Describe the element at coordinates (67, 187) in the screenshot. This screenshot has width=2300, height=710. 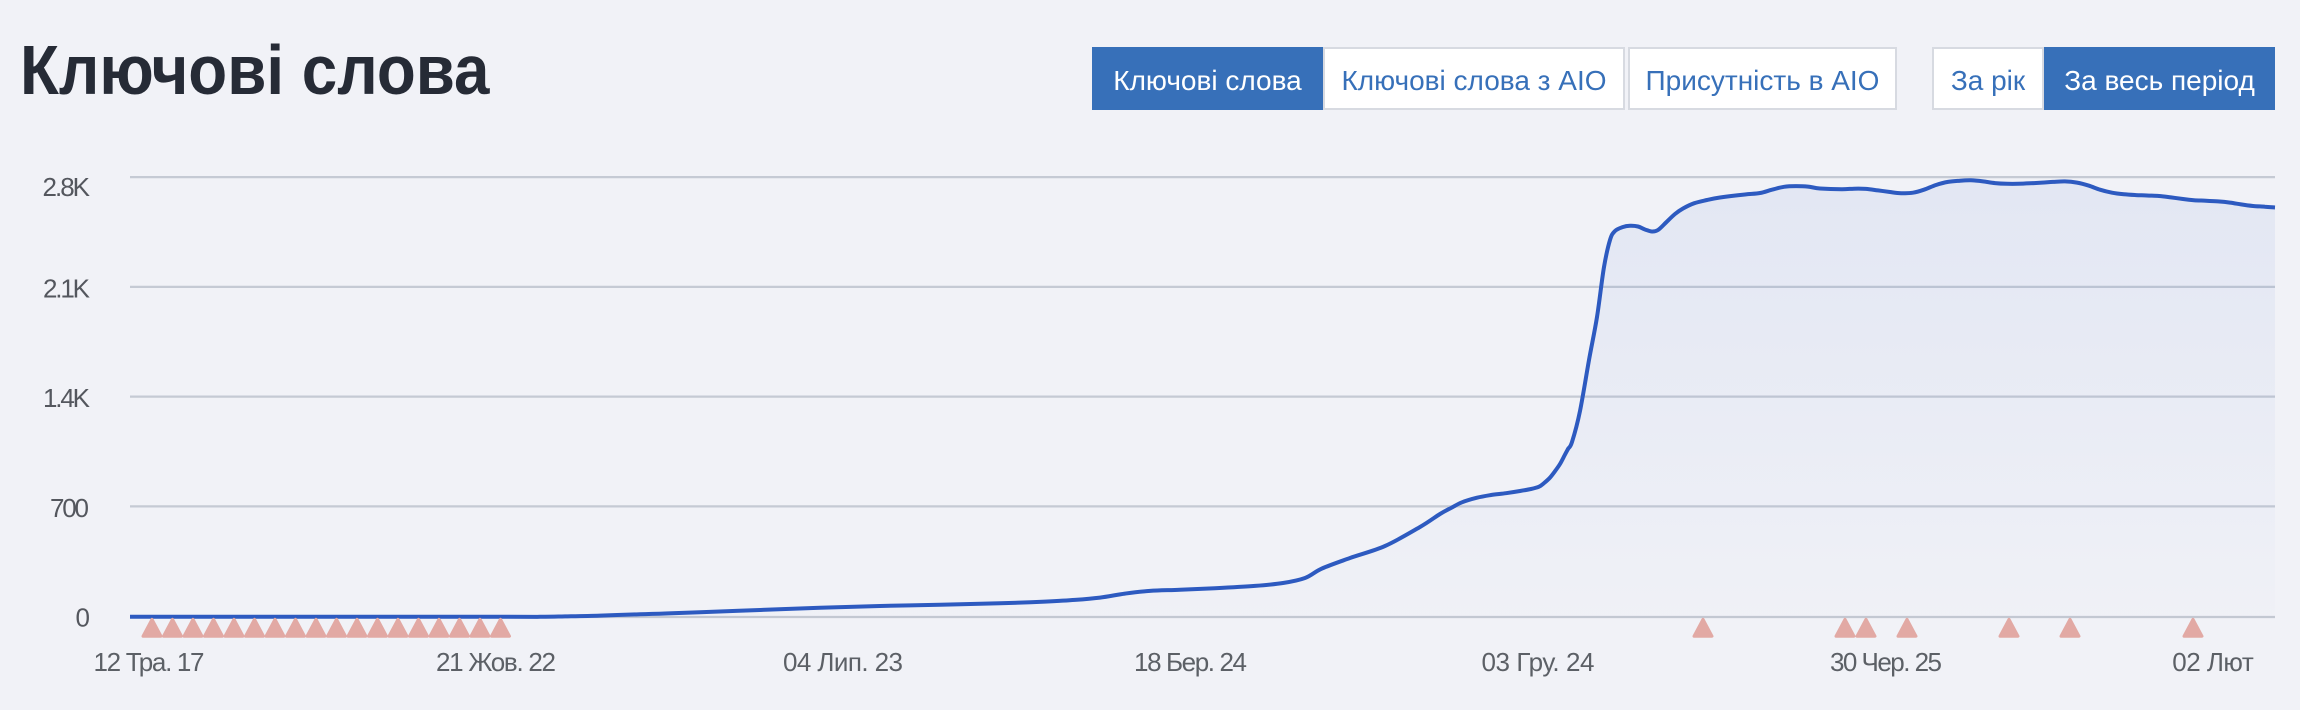
I see `svg-text: 2.8K` at that location.